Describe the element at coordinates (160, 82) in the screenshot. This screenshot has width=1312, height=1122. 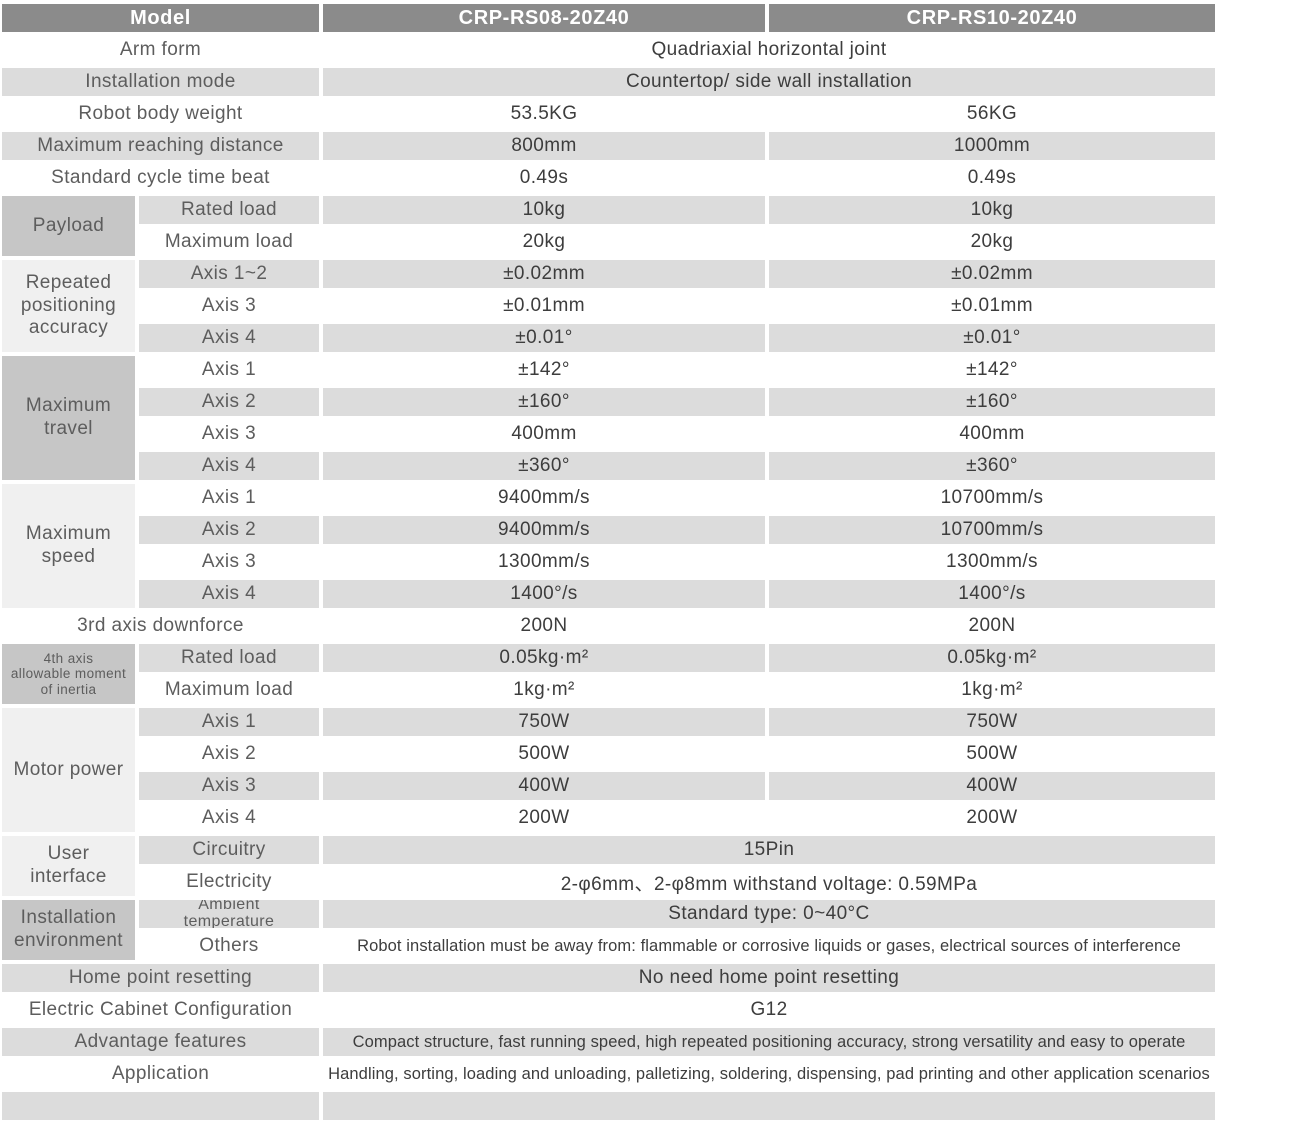
I see `row-label-cell: Installation mode` at that location.